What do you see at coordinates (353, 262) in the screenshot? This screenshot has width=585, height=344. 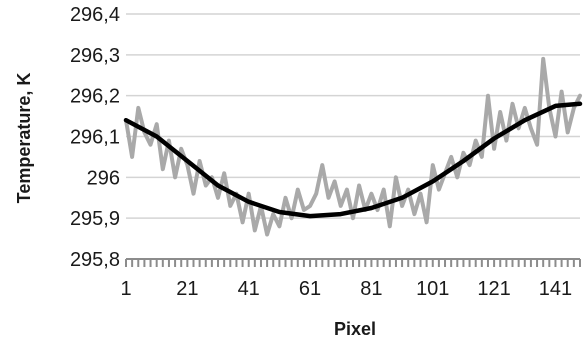 I see `axes` at bounding box center [353, 262].